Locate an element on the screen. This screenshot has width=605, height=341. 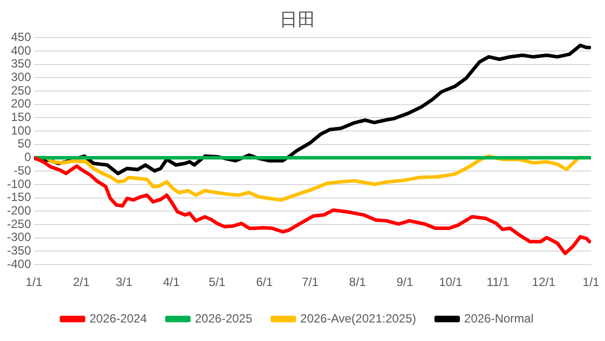
y-tick-label: 150 is located at coordinates (21, 117).